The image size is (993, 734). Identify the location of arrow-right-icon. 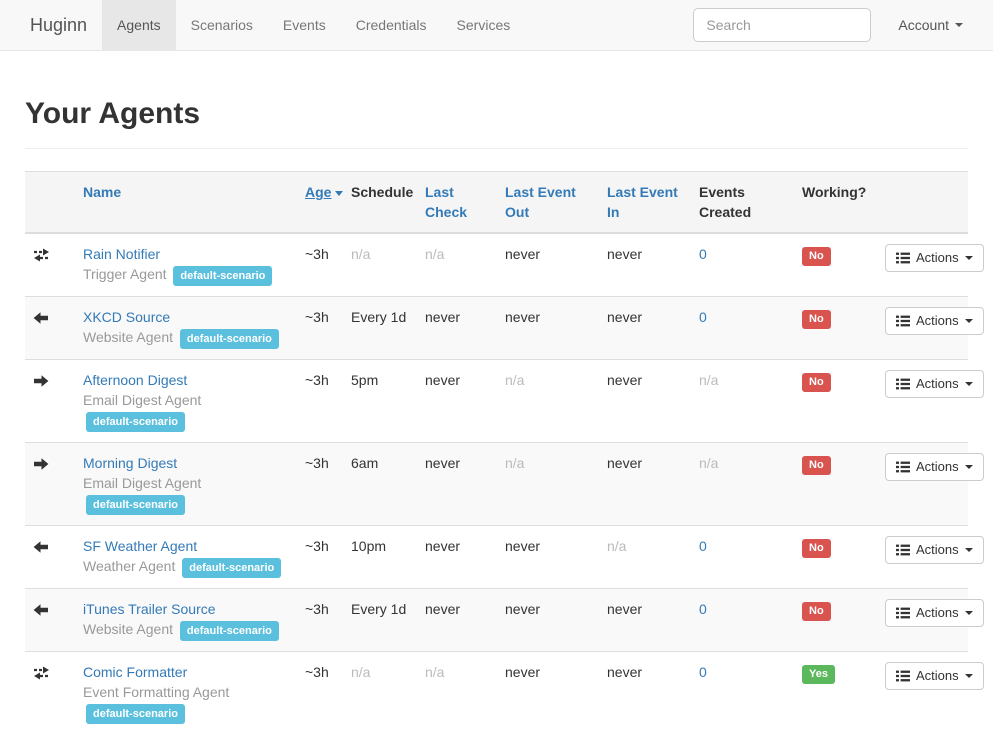
(41, 466).